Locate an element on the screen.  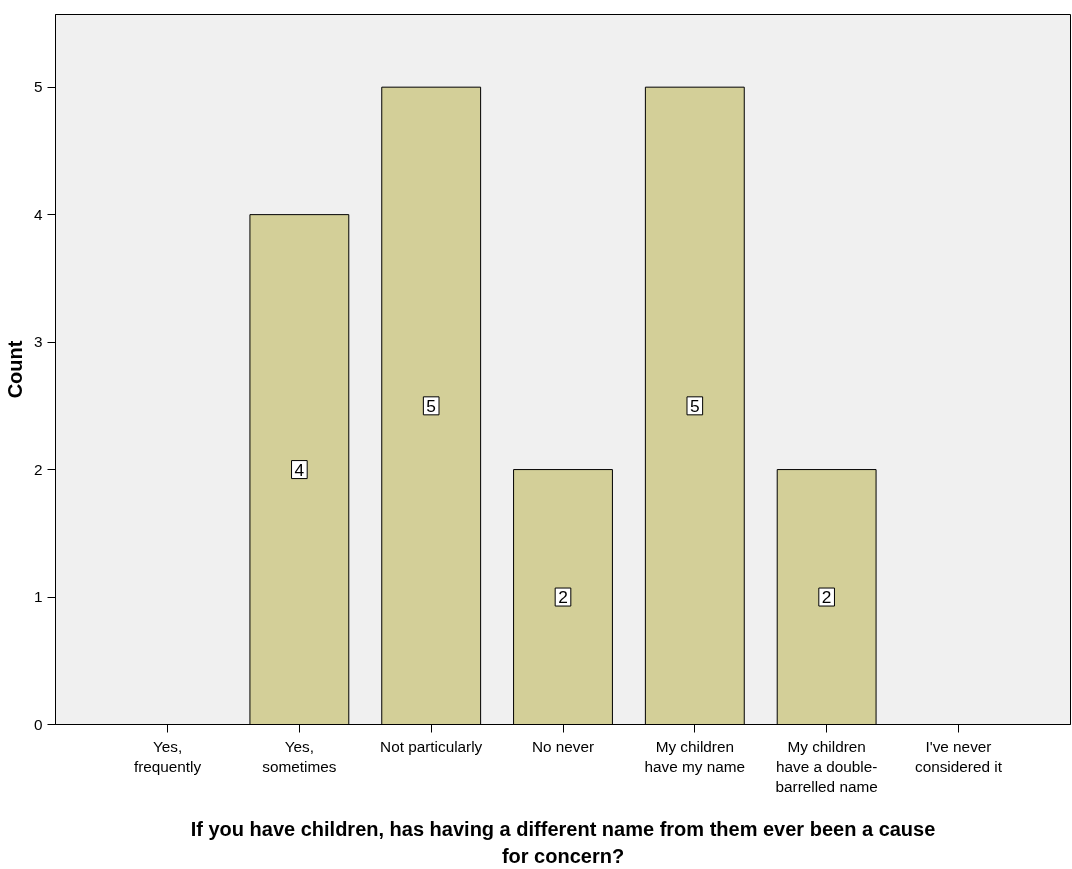
y-tick-label: 2 is located at coordinates (38, 469).